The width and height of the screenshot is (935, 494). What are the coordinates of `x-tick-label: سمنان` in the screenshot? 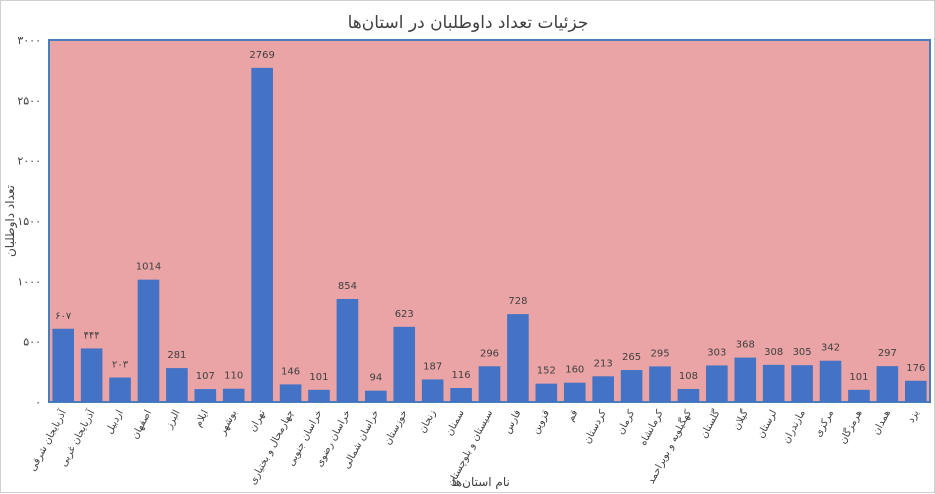 It's located at (455, 423).